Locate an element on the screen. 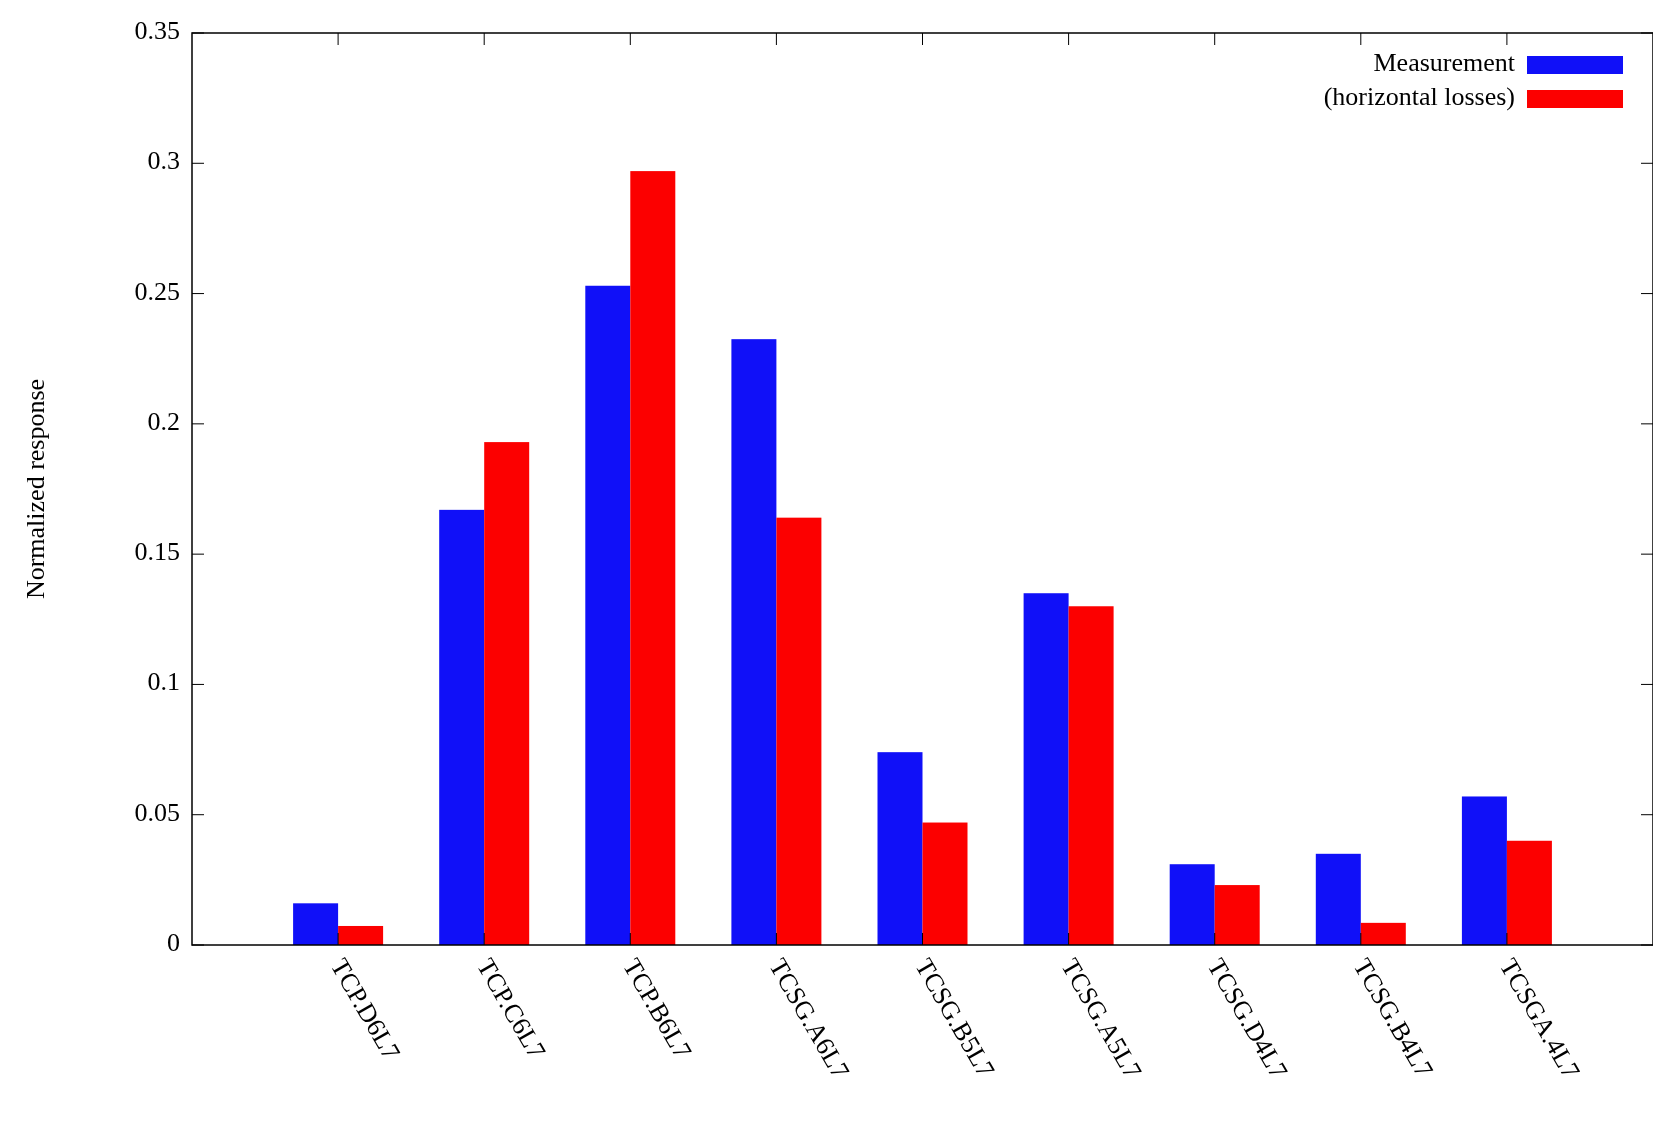 Image resolution: width=1661 pixels, height=1129 pixels. y-tick-label: 0 is located at coordinates (173, 942).